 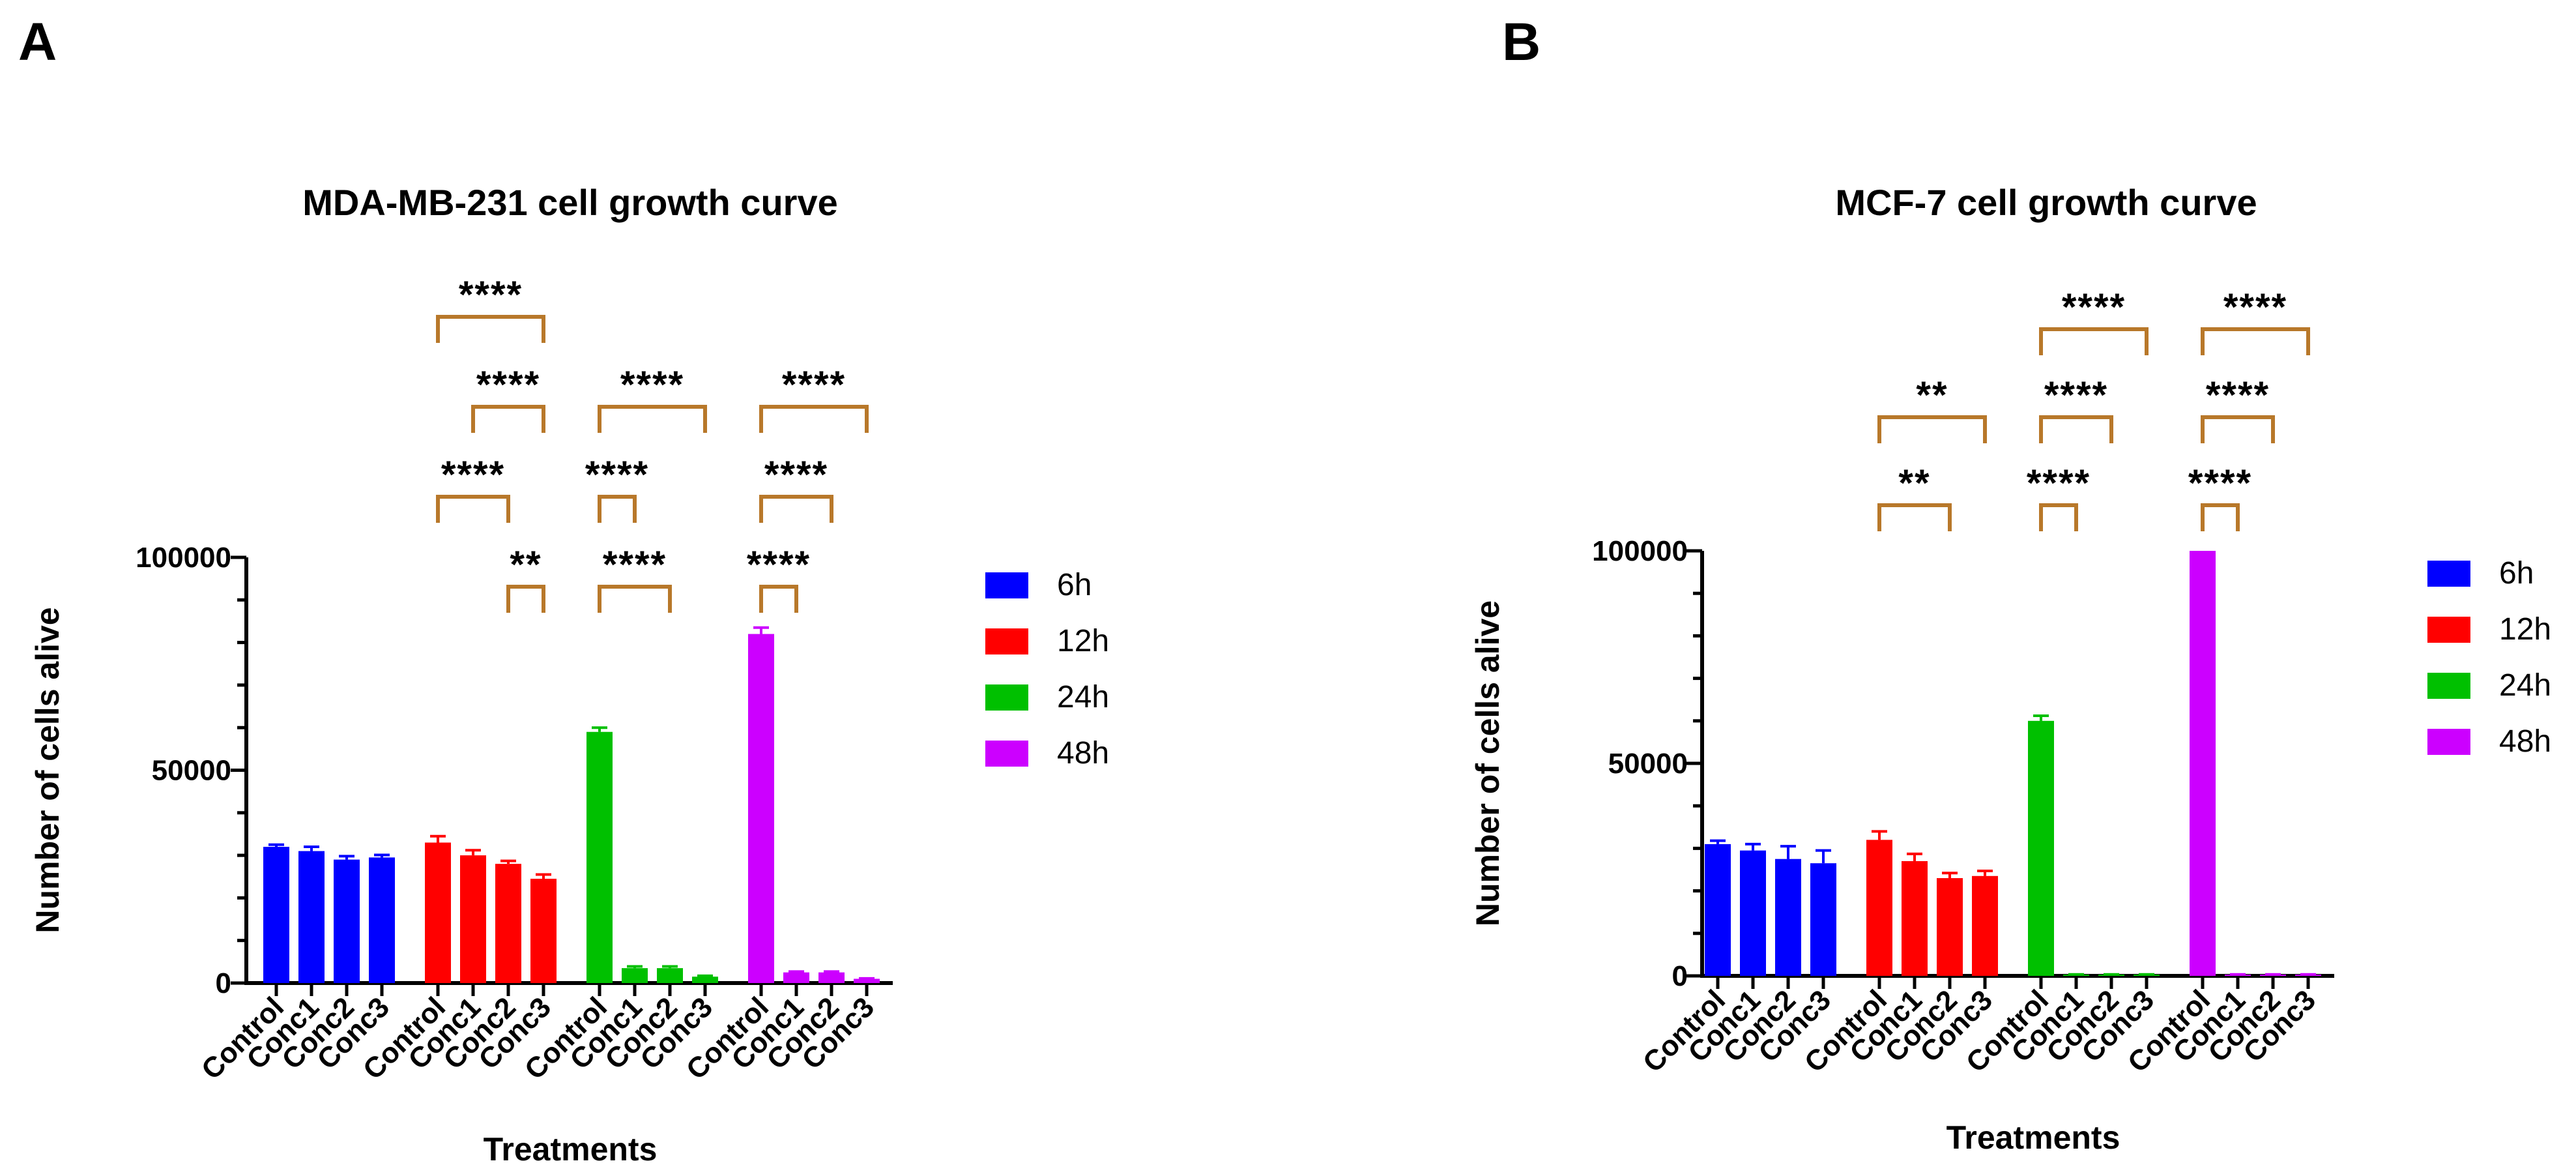 What do you see at coordinates (670, 975) in the screenshot?
I see `bar-24h-conc2` at bounding box center [670, 975].